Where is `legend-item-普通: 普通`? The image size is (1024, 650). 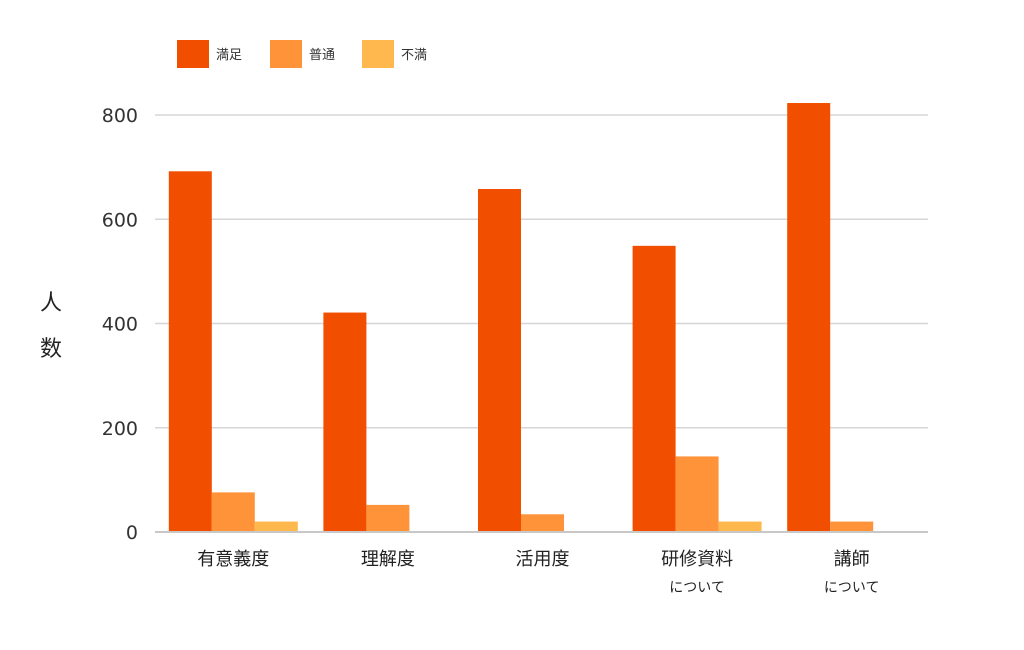
legend-item-普通: 普通 is located at coordinates (302, 54).